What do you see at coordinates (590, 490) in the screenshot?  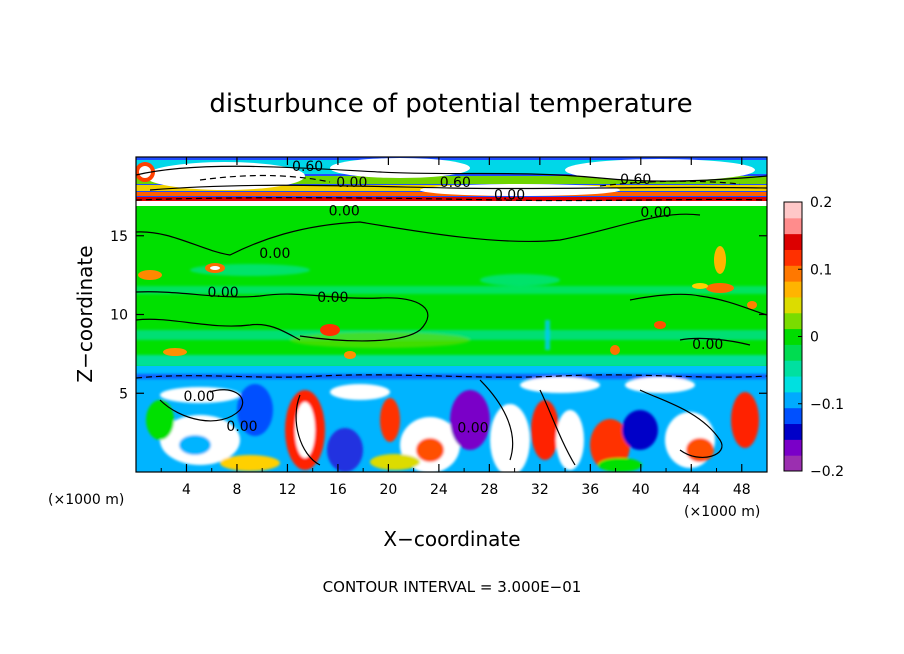 I see `x-tick-label: 36` at bounding box center [590, 490].